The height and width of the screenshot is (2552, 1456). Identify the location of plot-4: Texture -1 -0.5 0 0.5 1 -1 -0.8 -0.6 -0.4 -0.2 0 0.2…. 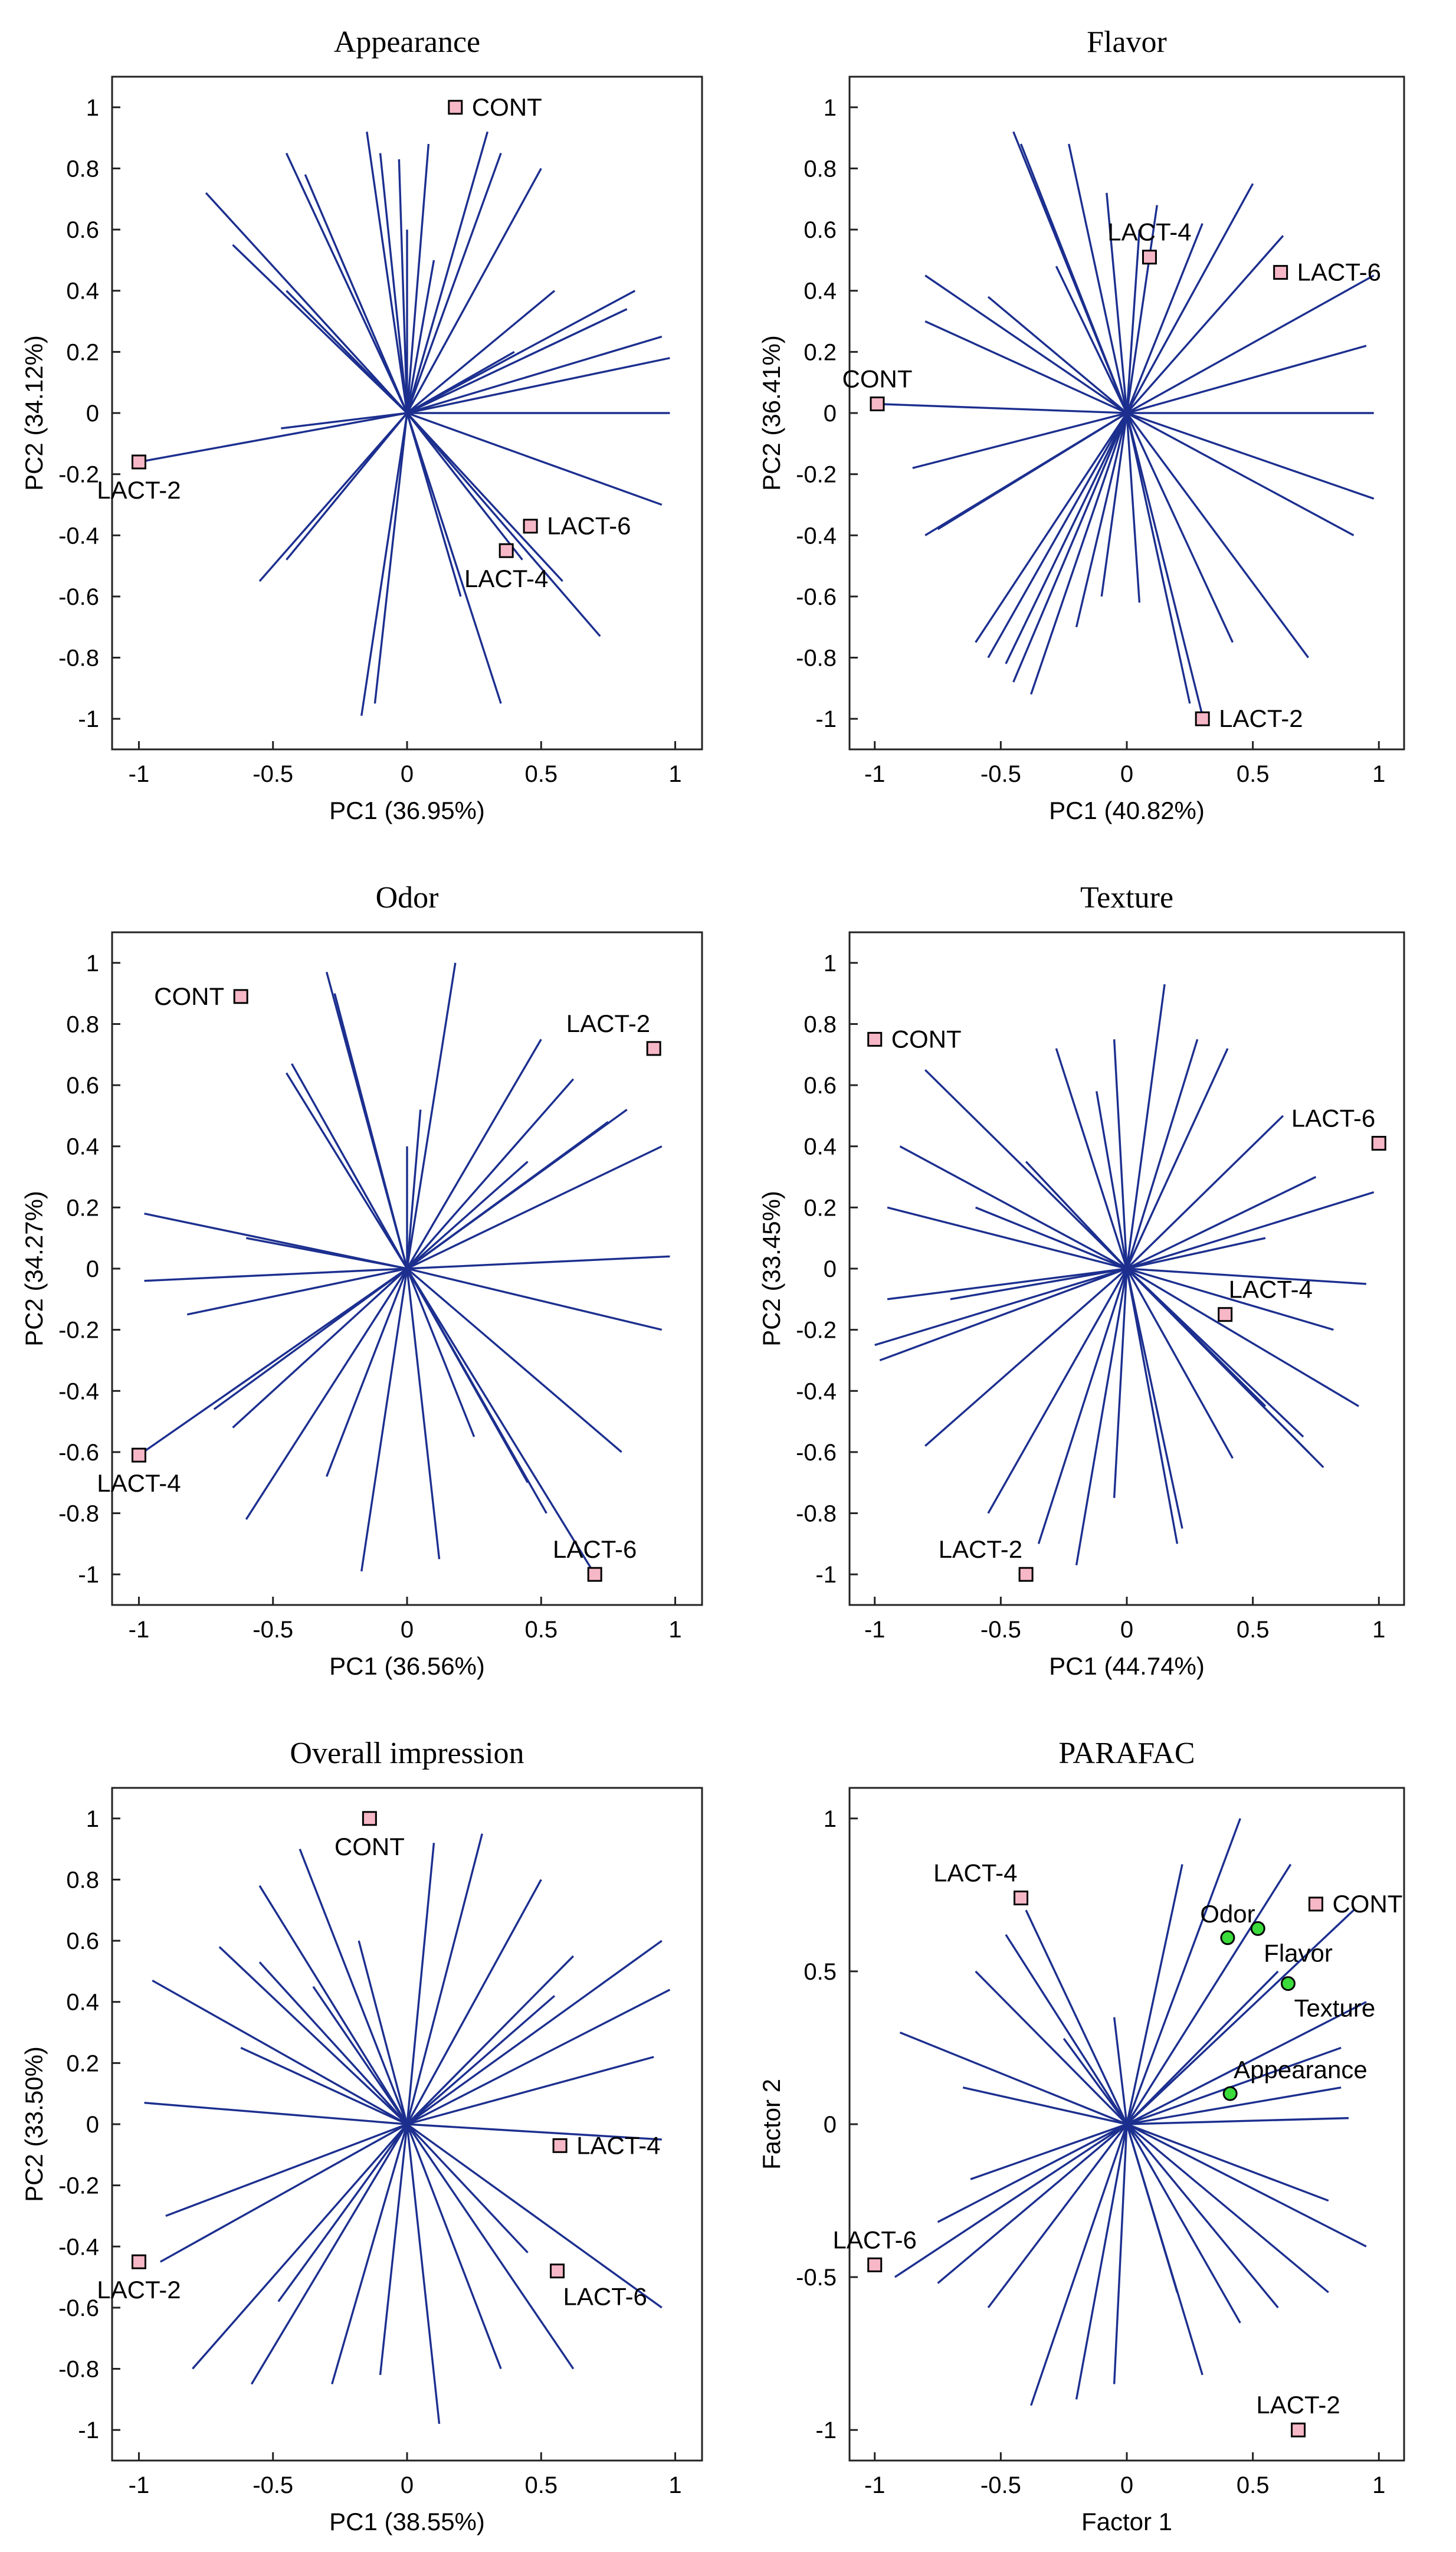
(1081, 1280).